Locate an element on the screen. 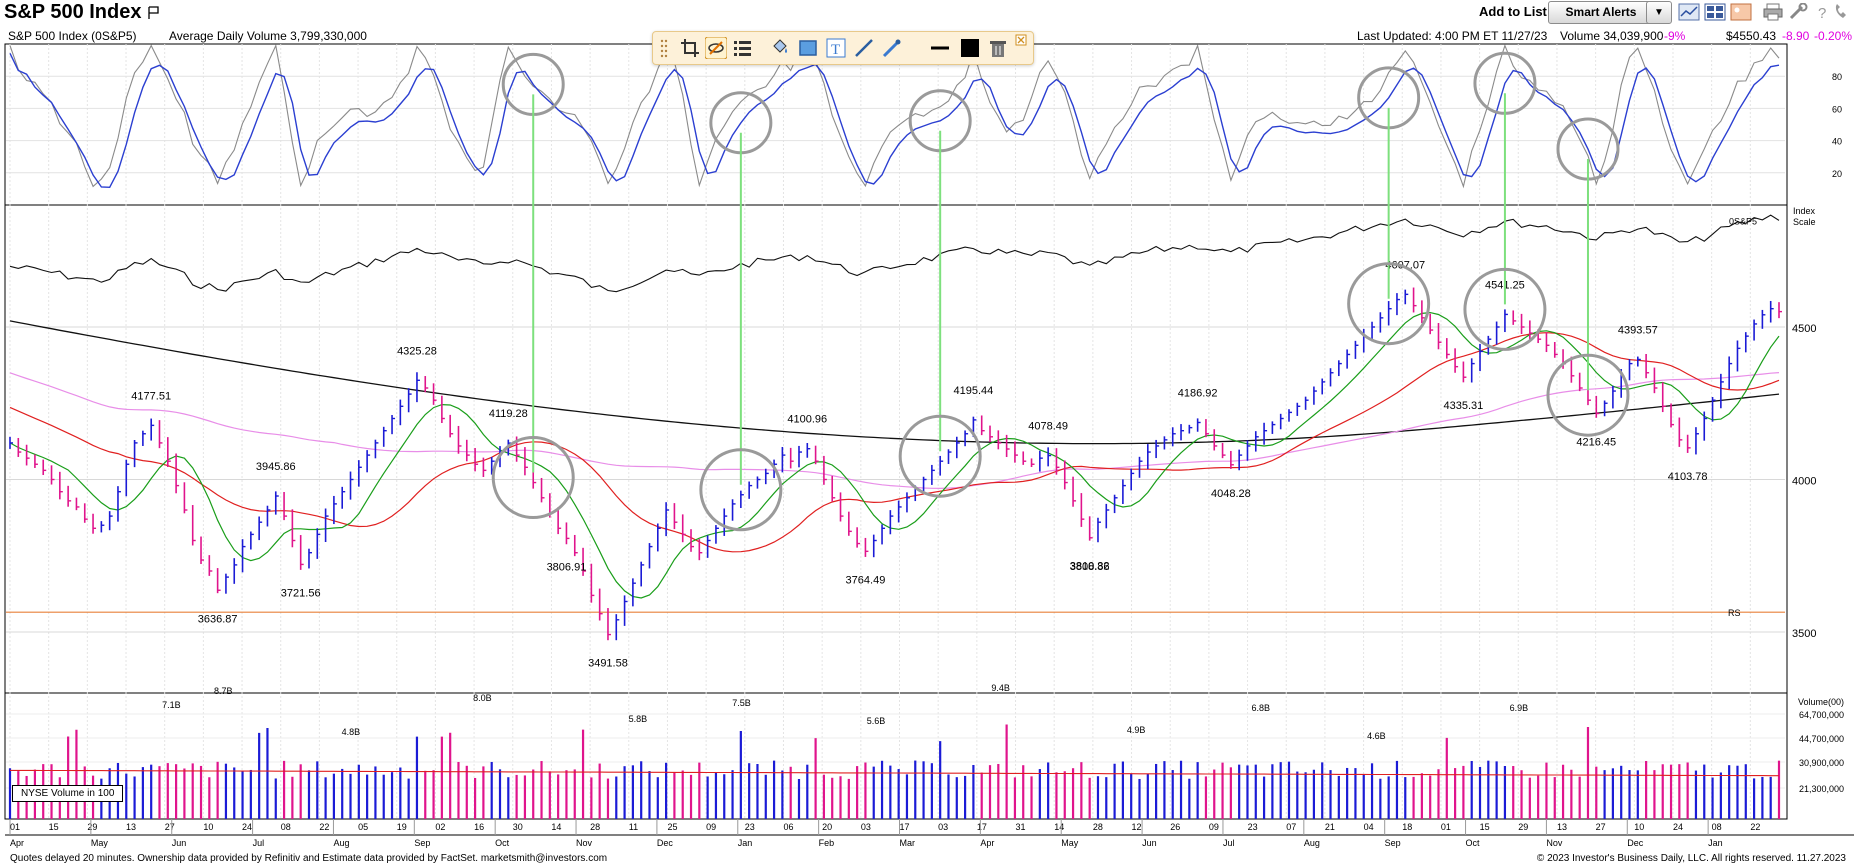 The height and width of the screenshot is (867, 1854). price-annotation: 3945.86 is located at coordinates (276, 467).